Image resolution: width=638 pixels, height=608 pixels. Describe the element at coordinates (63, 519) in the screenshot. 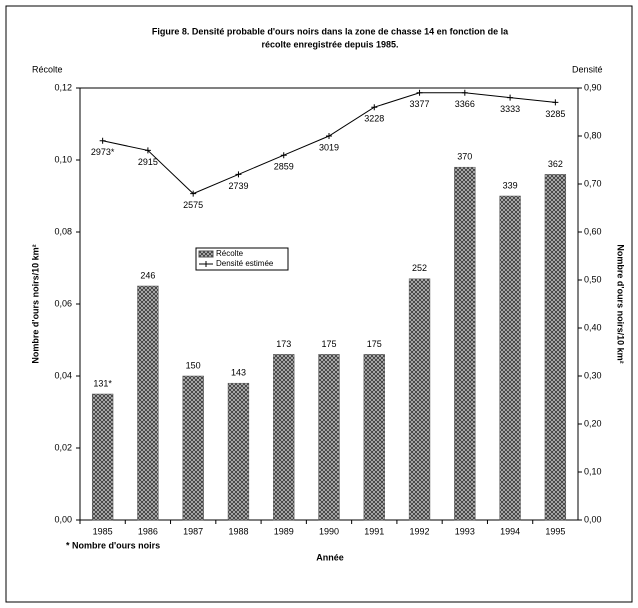

I see `y-tick-label: 0,00` at that location.